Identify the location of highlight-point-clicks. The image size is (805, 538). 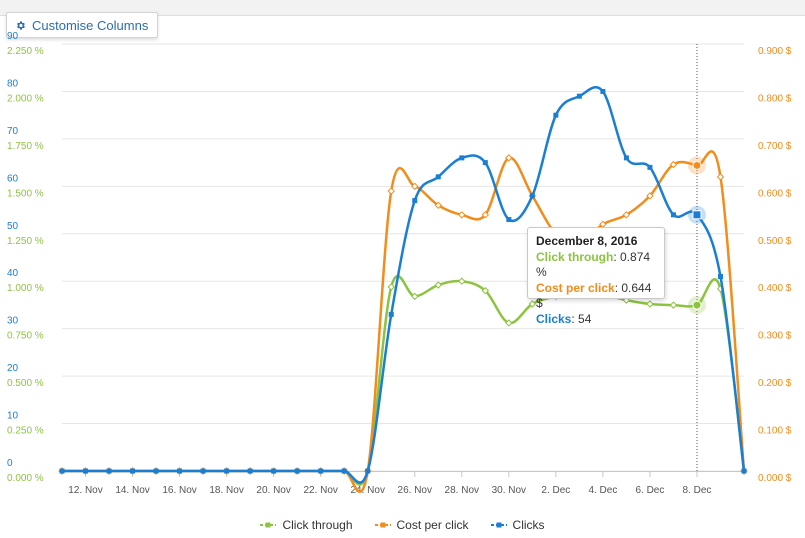
(697, 215).